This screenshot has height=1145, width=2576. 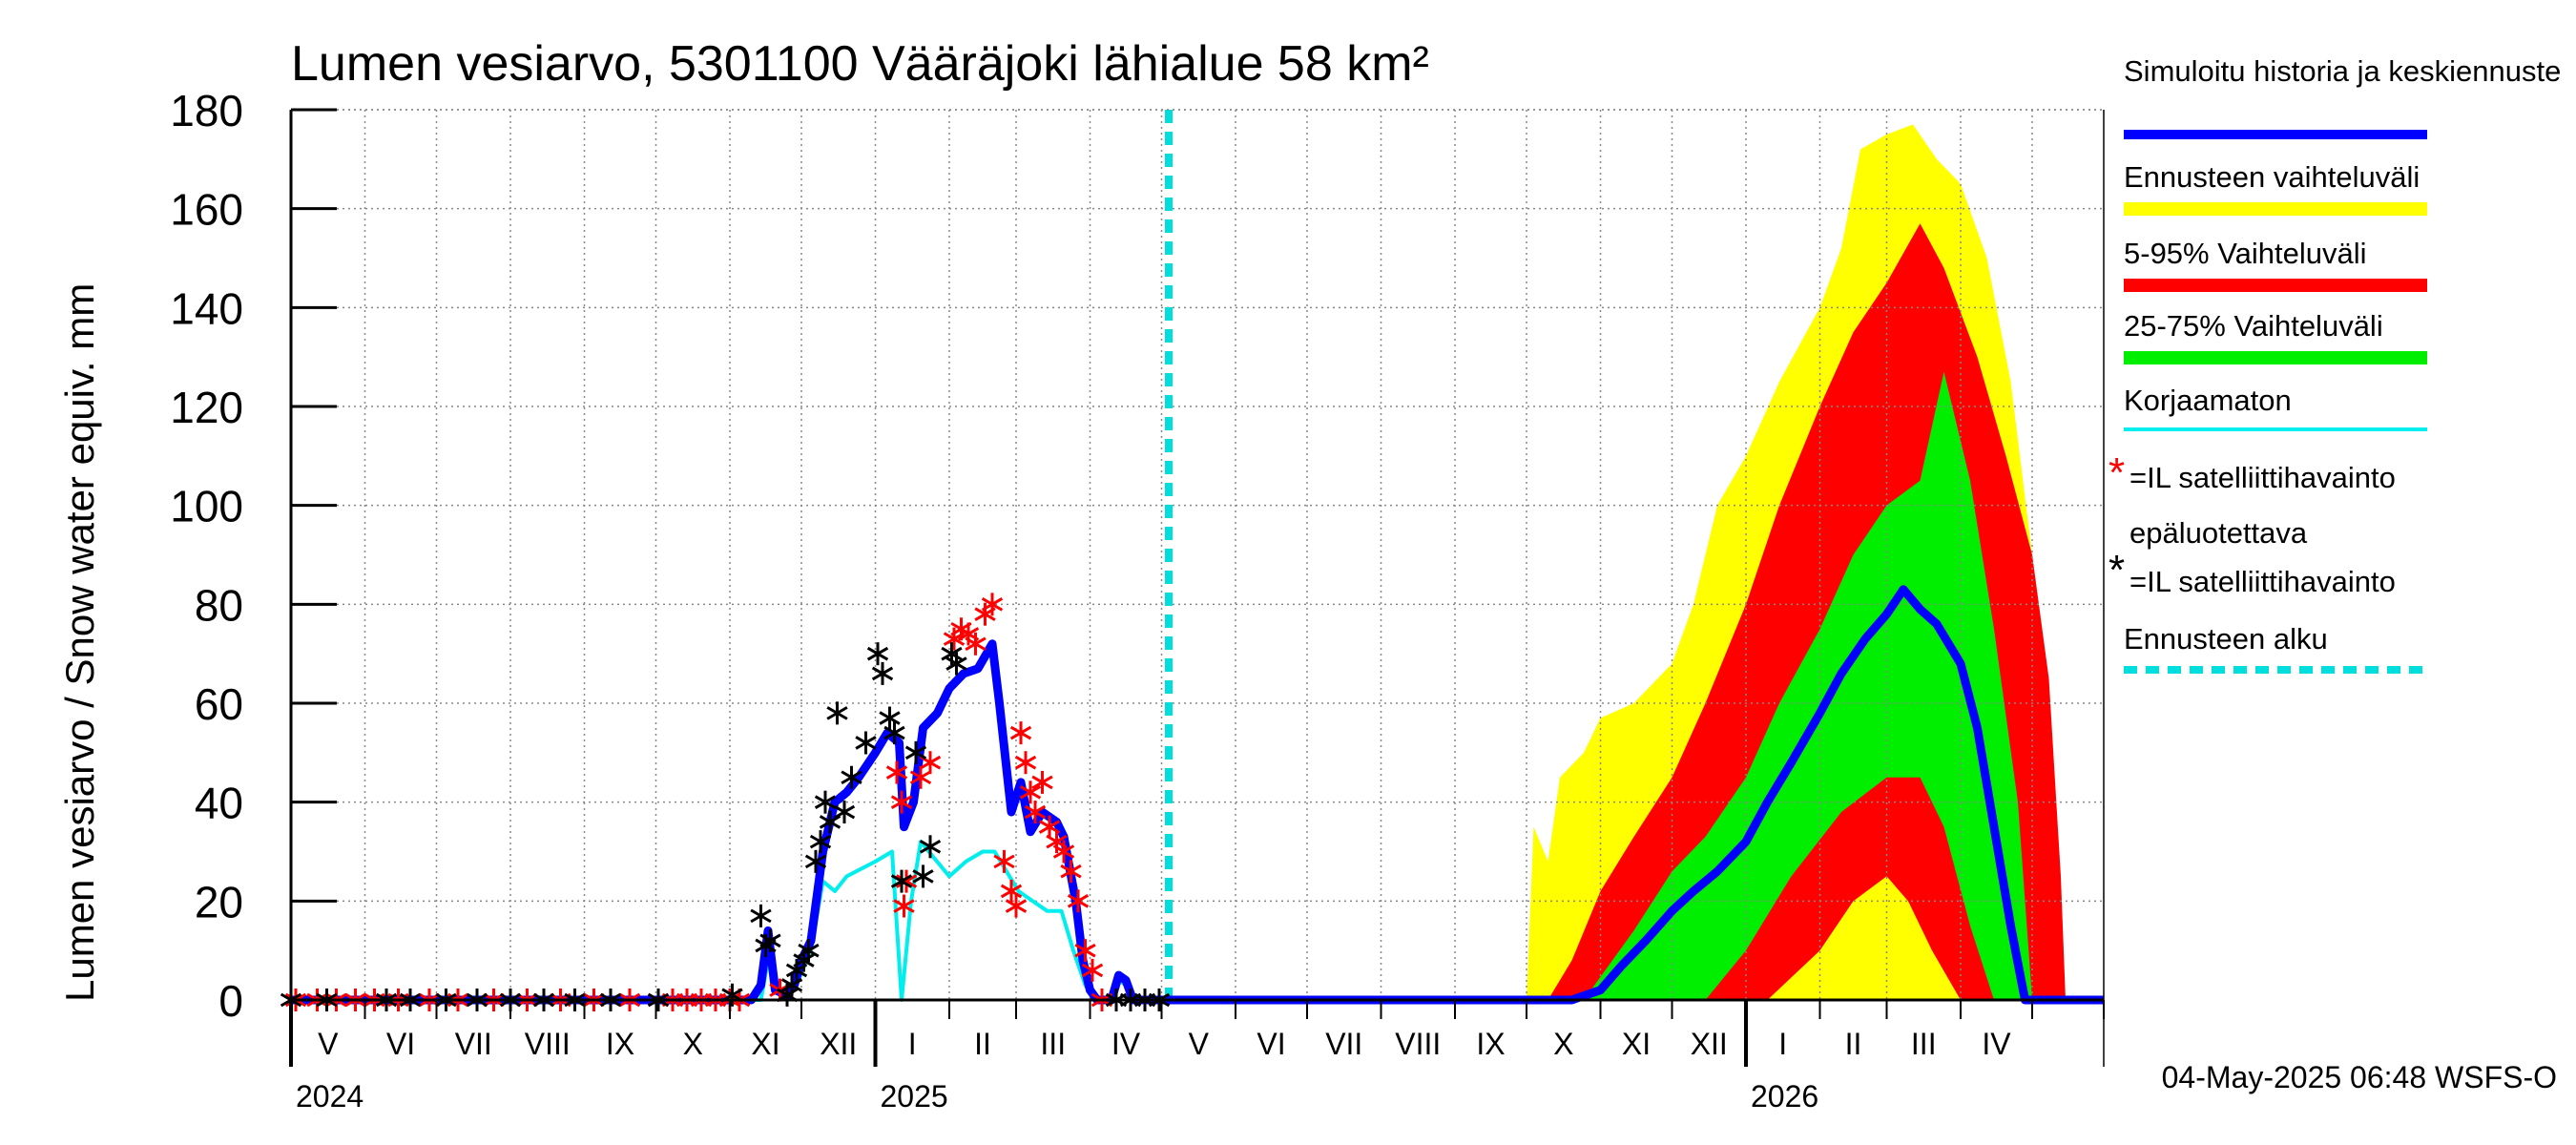 I want to click on y-tick-label: 140, so click(x=206, y=308).